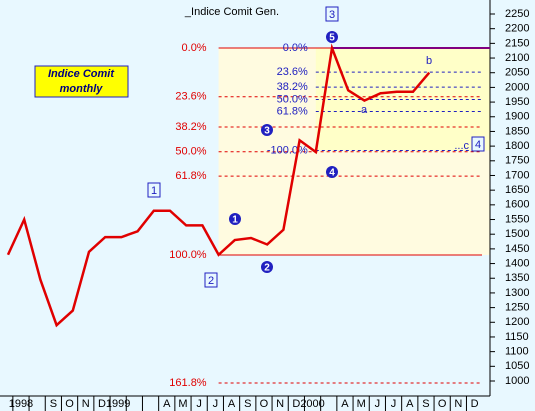  I want to click on y-tick-label: 2000, so click(517, 87).